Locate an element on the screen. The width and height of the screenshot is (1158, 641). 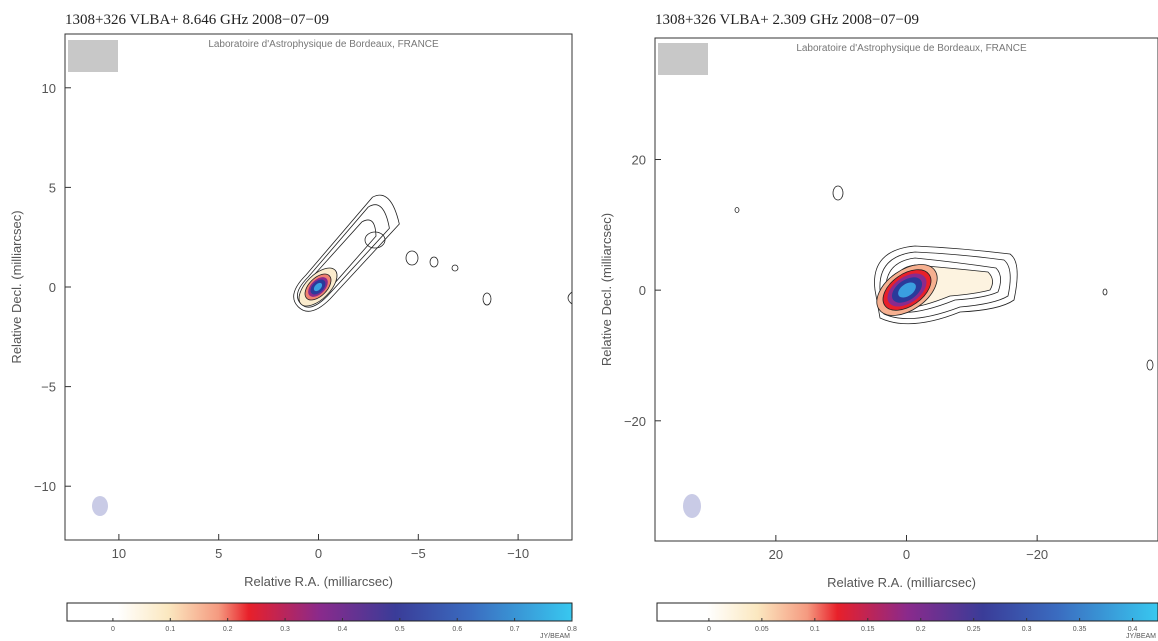
colorbar-tick-label: 0.35 is located at coordinates (1080, 629).